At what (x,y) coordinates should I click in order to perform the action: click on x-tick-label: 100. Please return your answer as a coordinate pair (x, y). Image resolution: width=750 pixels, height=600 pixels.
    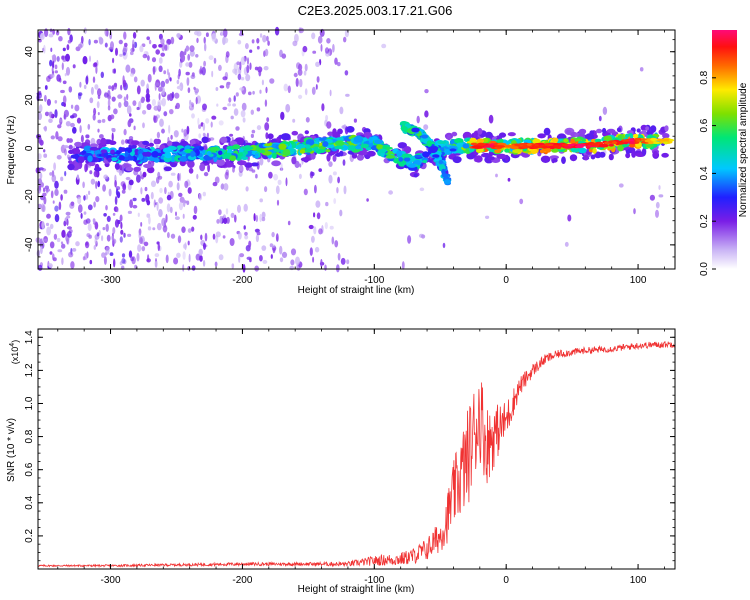
    Looking at the image, I should click on (638, 580).